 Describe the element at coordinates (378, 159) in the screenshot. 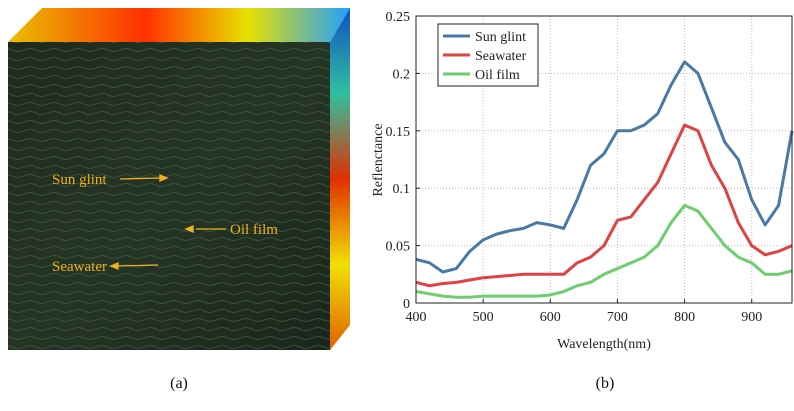

I see `y-axis-label: Reflenctance` at that location.